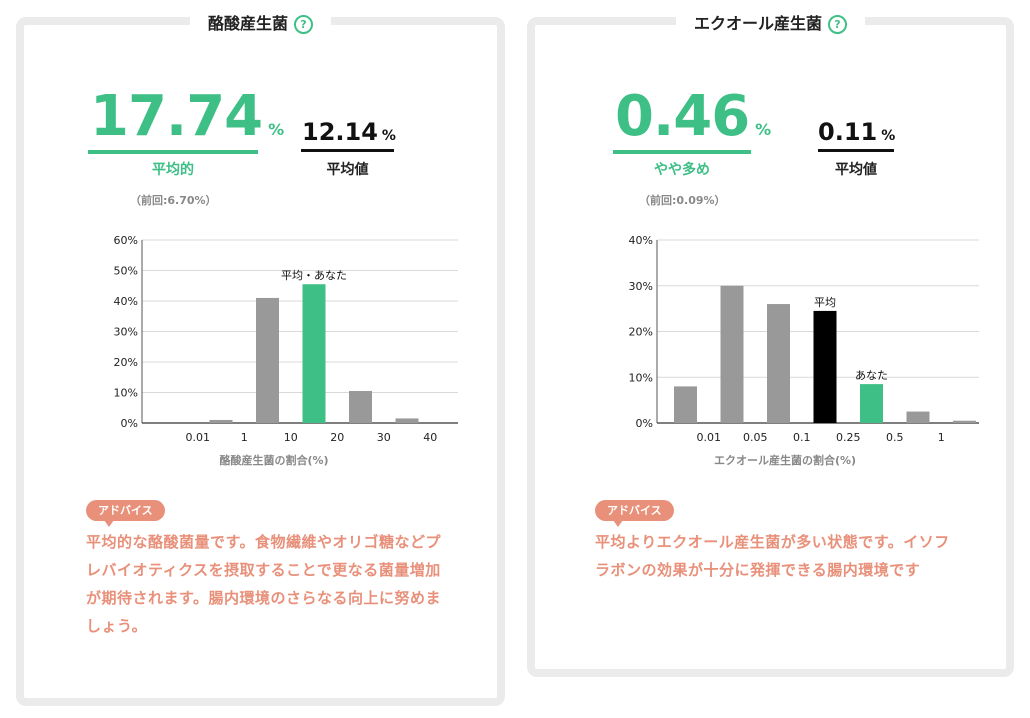 Image resolution: width=1030 pixels, height=718 pixels. I want to click on equol-average-underline, so click(856, 150).